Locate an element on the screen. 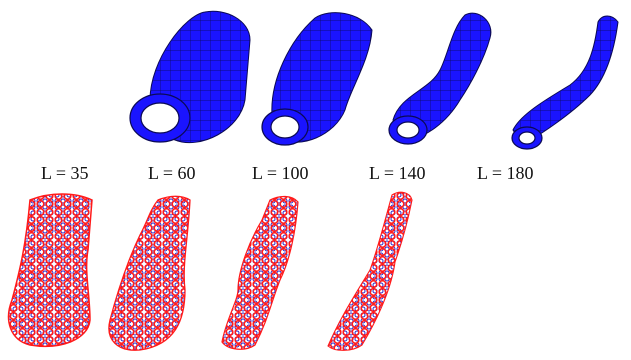  label-l35: L = 35 is located at coordinates (65, 173).